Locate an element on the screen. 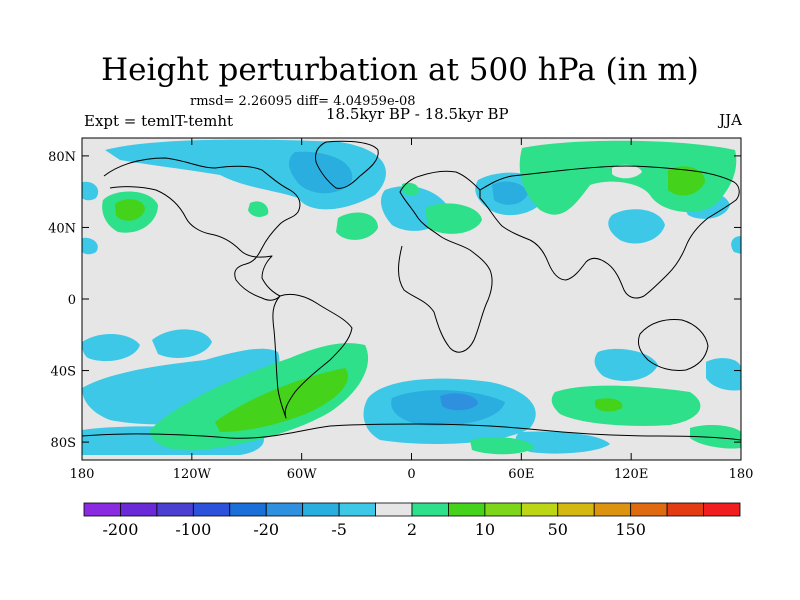 Image resolution: width=800 pixels, height=600 pixels. contour-south-indian-negative is located at coordinates (626, 364).